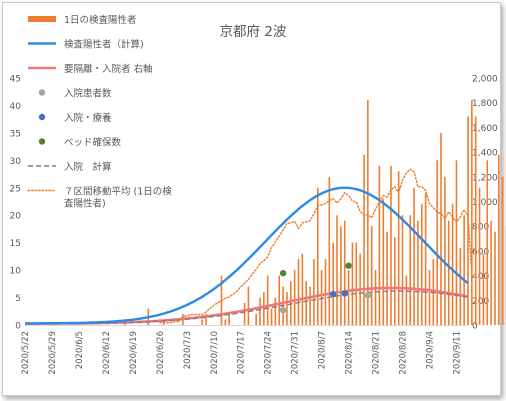 Image resolution: width=506 pixels, height=401 pixels. What do you see at coordinates (26, 353) in the screenshot?
I see `x-axis-tick-label: 2020/5/22` at bounding box center [26, 353].